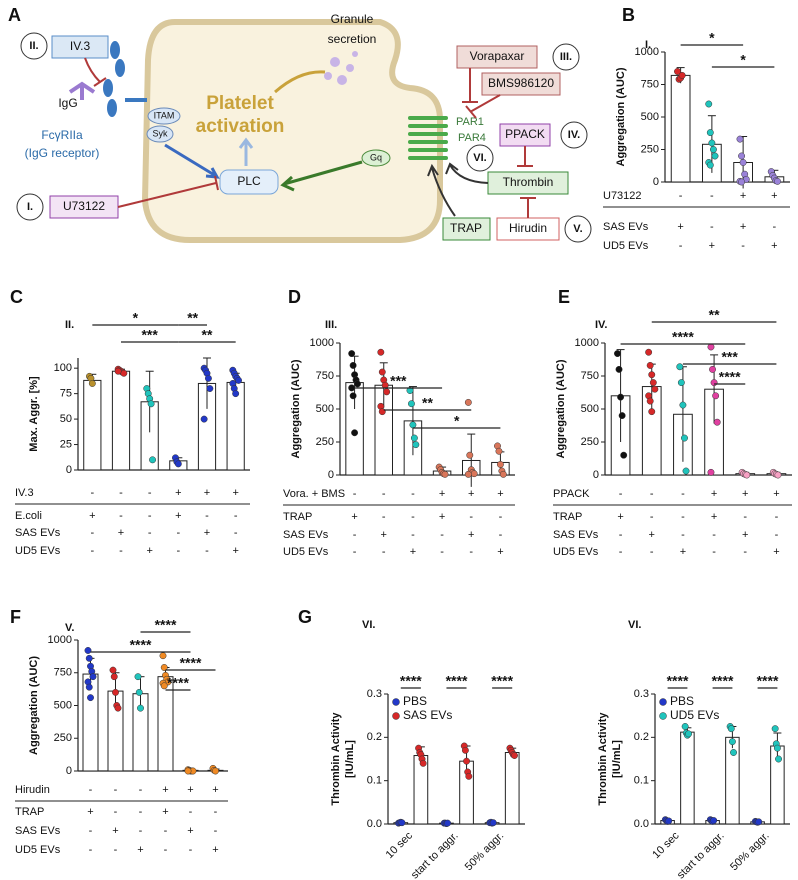  I want to click on inhibitor-number: III., so click(566, 57).